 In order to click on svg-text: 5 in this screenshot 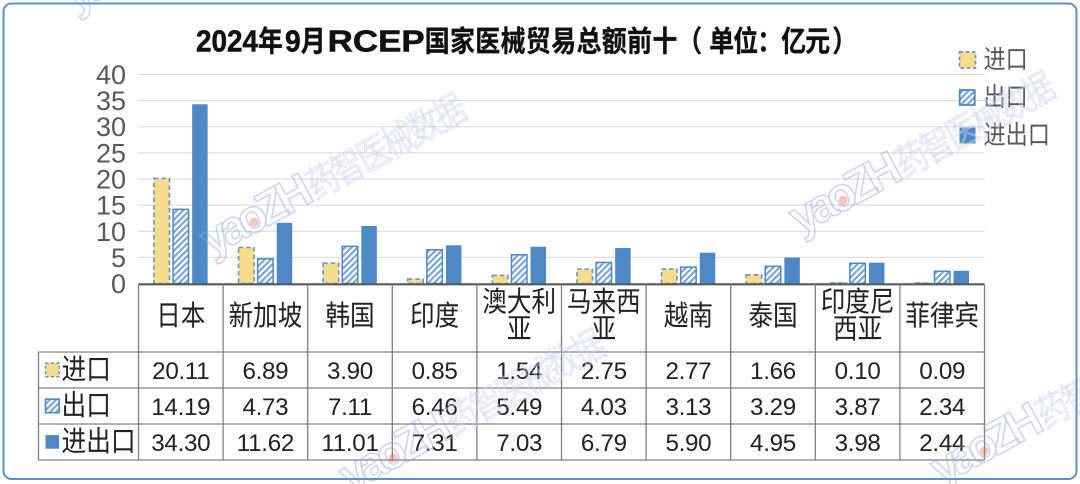, I will do `click(118, 258)`.